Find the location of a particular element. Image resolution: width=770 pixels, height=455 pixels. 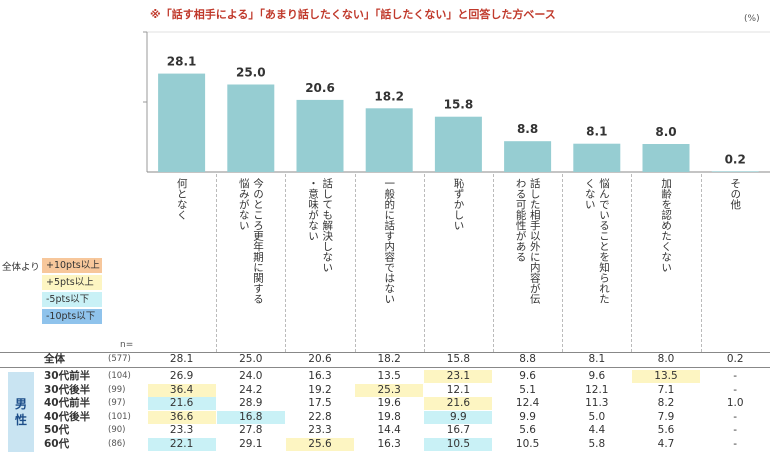

category-label-line: 何となく is located at coordinates (181, 199).